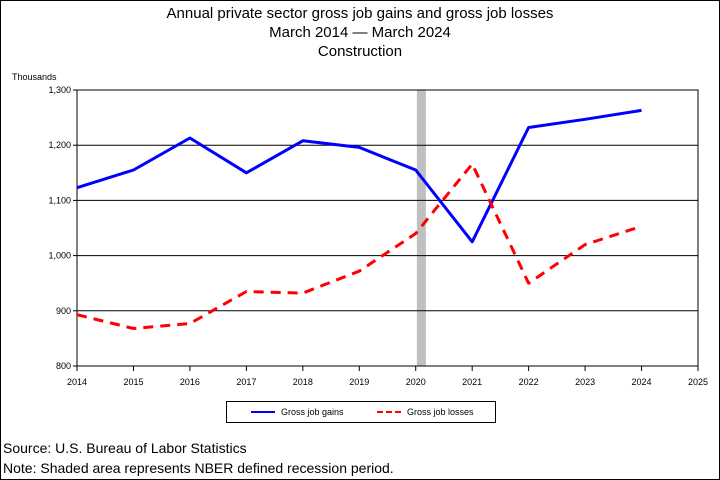 The image size is (720, 480). I want to click on x-tick-label: 2019, so click(359, 382).